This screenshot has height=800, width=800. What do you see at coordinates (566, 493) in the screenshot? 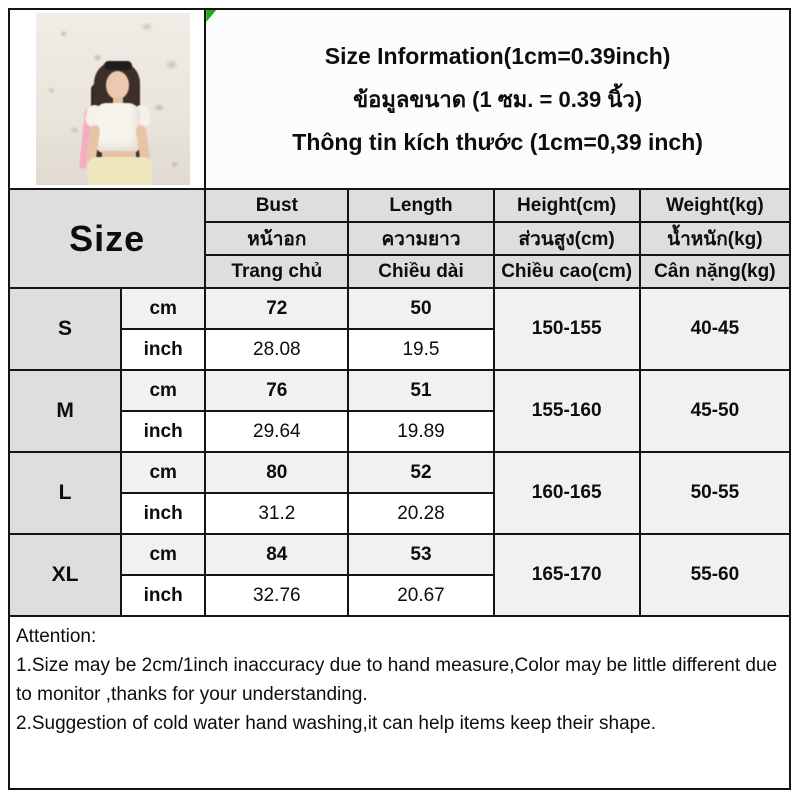
I see `height-cell: 160-165` at bounding box center [566, 493].